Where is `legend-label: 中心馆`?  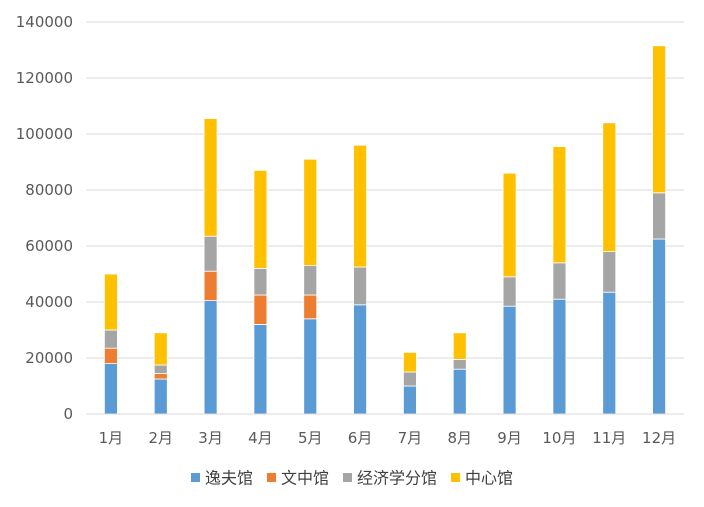
legend-label: 中心馆 is located at coordinates (489, 478).